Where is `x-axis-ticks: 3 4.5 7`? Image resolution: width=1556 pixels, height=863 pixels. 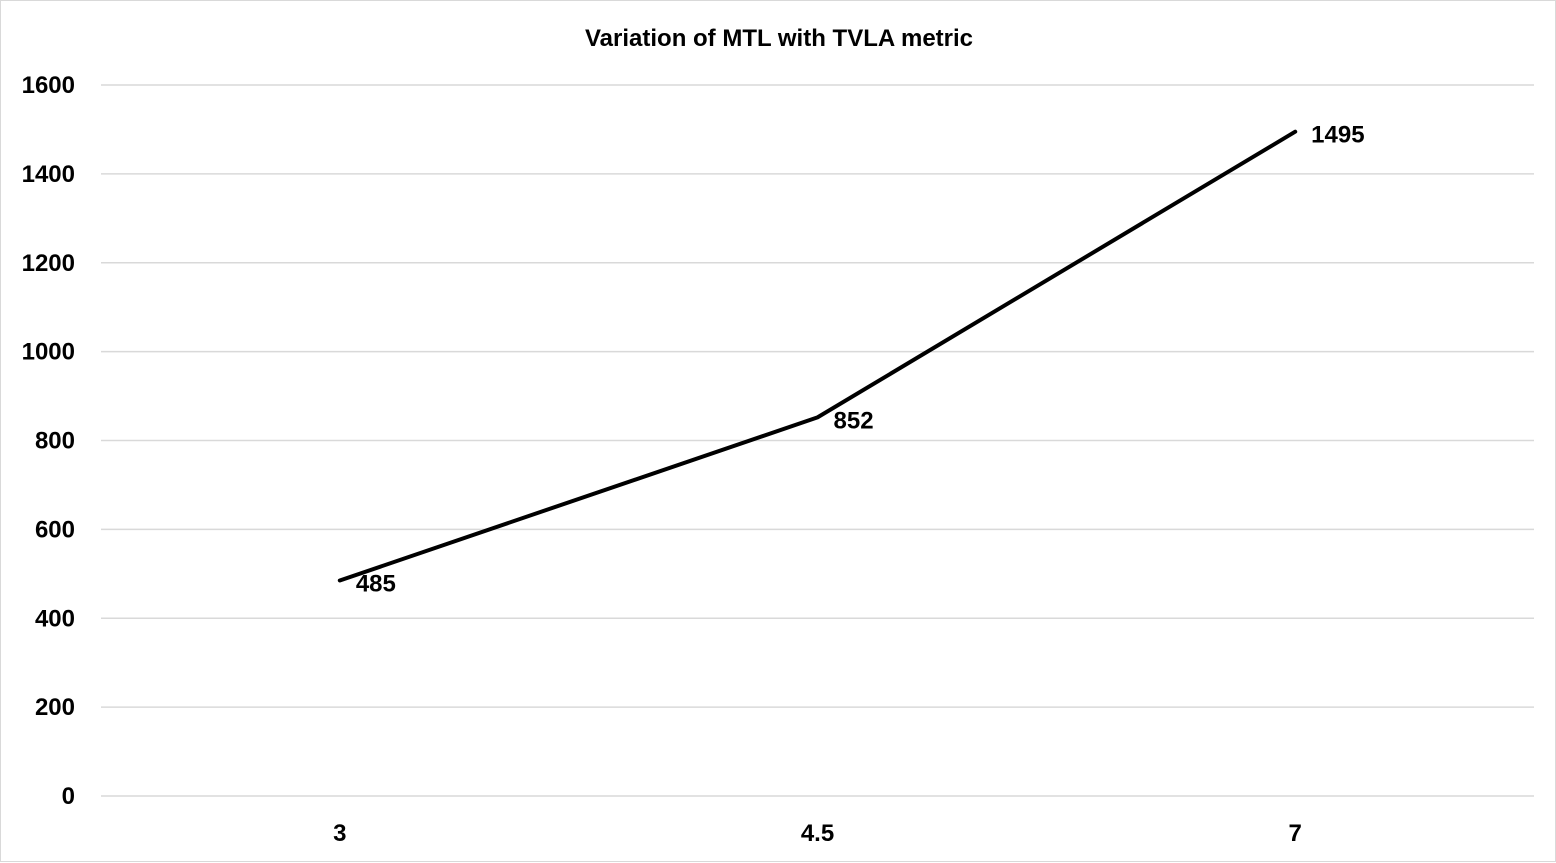
x-axis-ticks: 3 4.5 7 is located at coordinates (817, 833).